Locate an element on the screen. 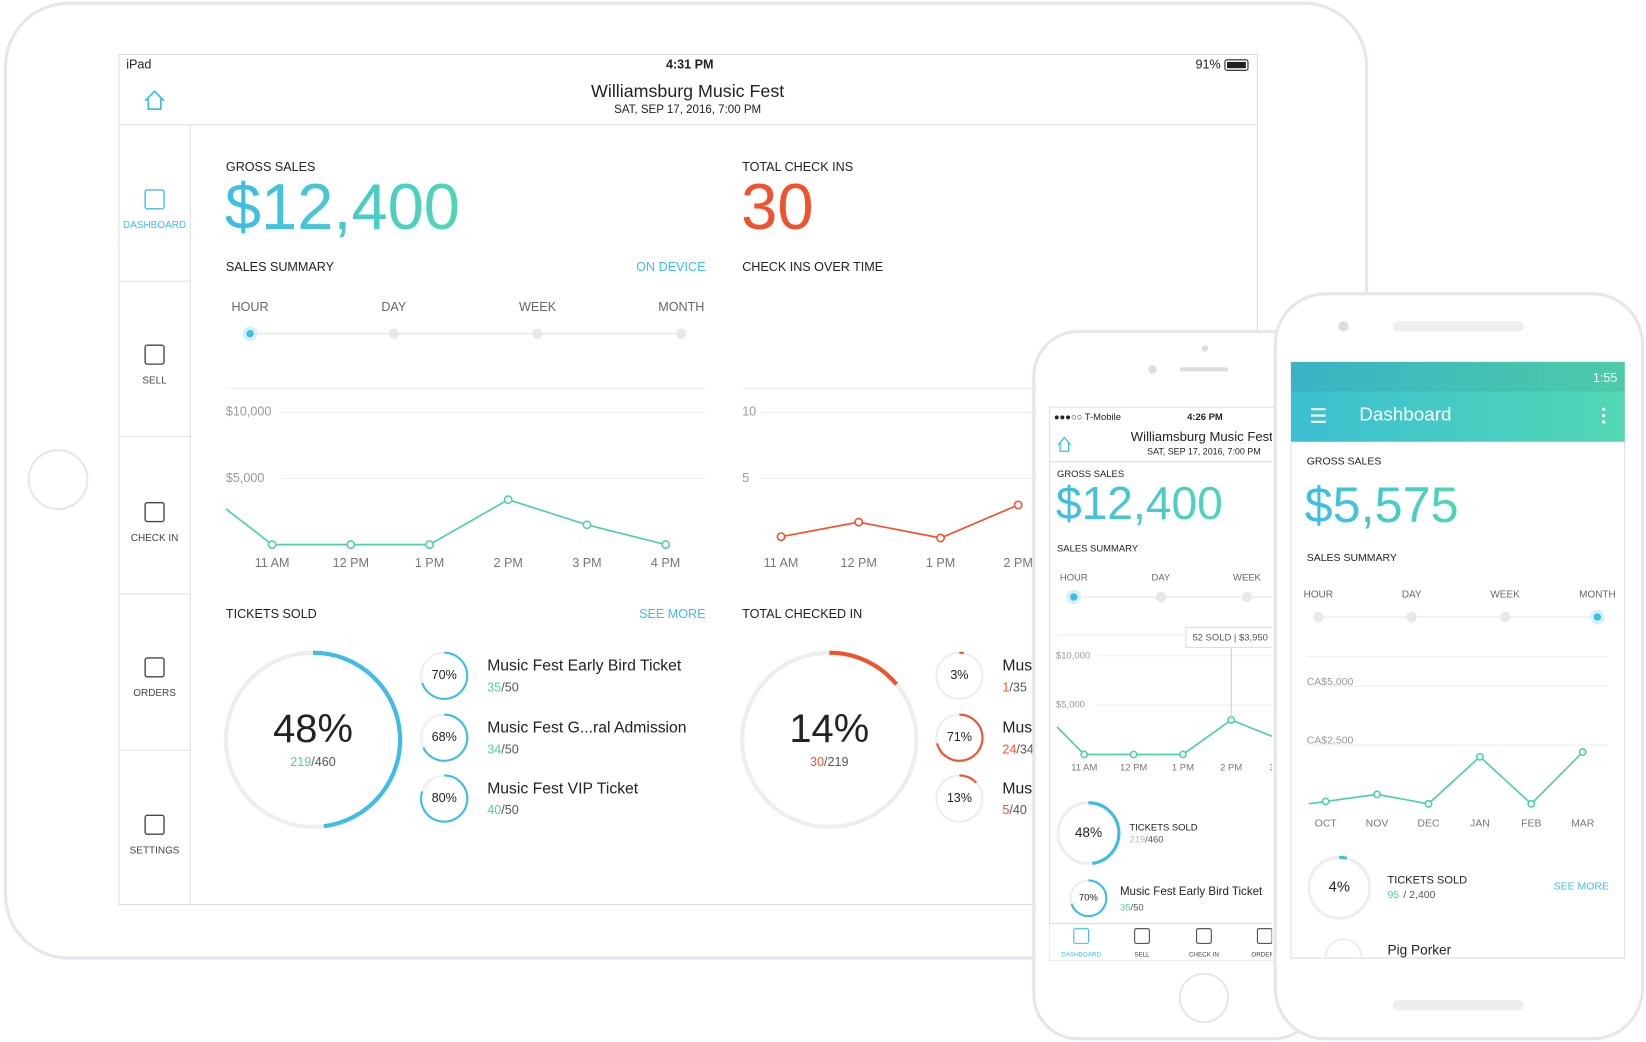  nav-label: CHECK IN is located at coordinates (155, 538).